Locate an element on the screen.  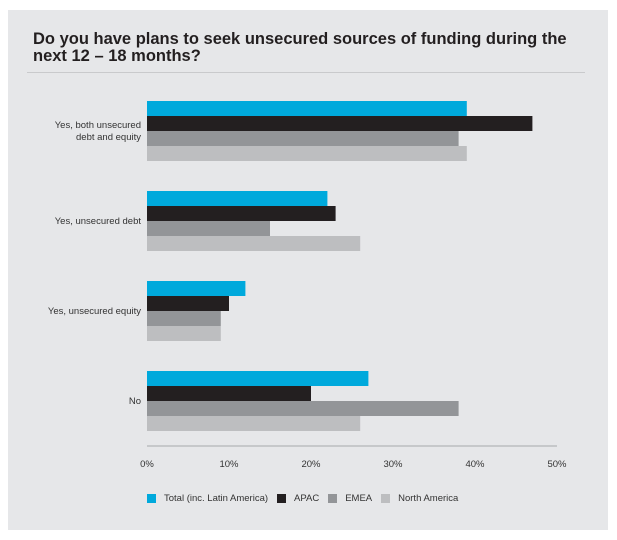
legend-item: APAC is located at coordinates (298, 498).